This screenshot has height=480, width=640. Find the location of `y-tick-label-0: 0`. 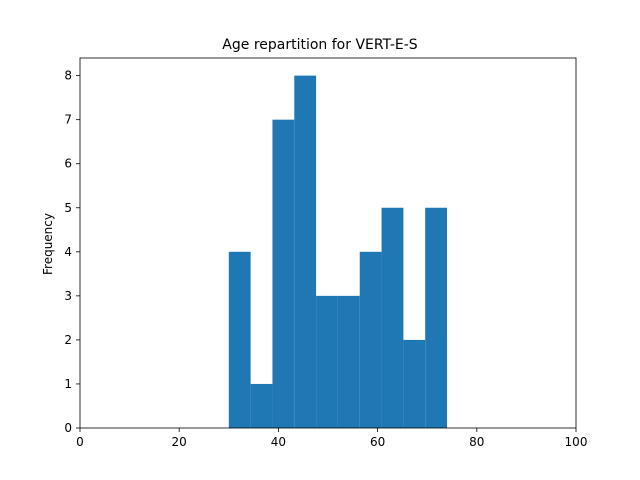

y-tick-label-0: 0 is located at coordinates (68, 428).